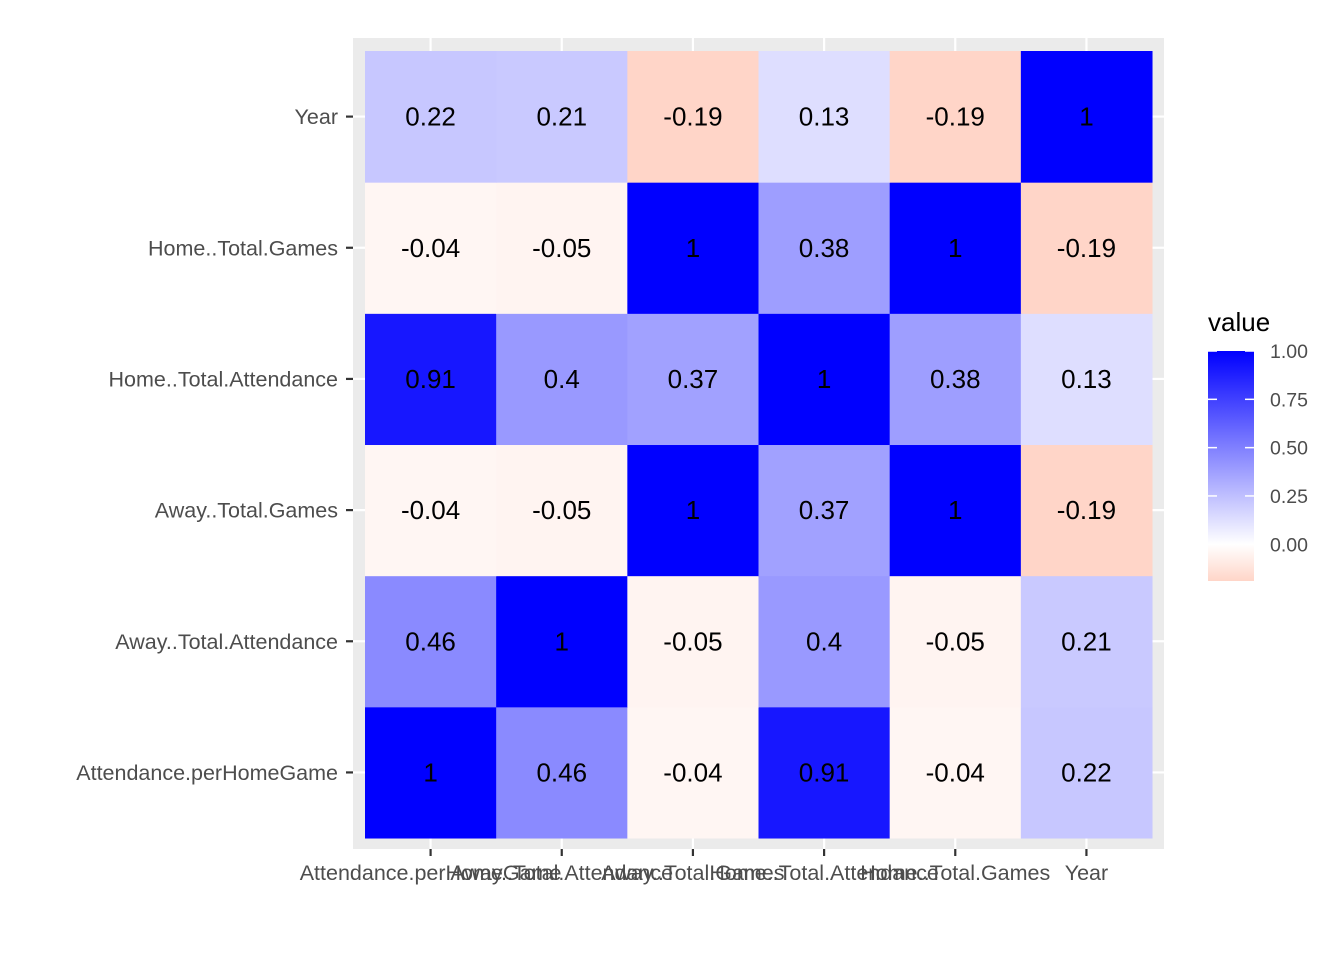 The image size is (1344, 965). I want to click on legend-title: value, so click(1239, 322).